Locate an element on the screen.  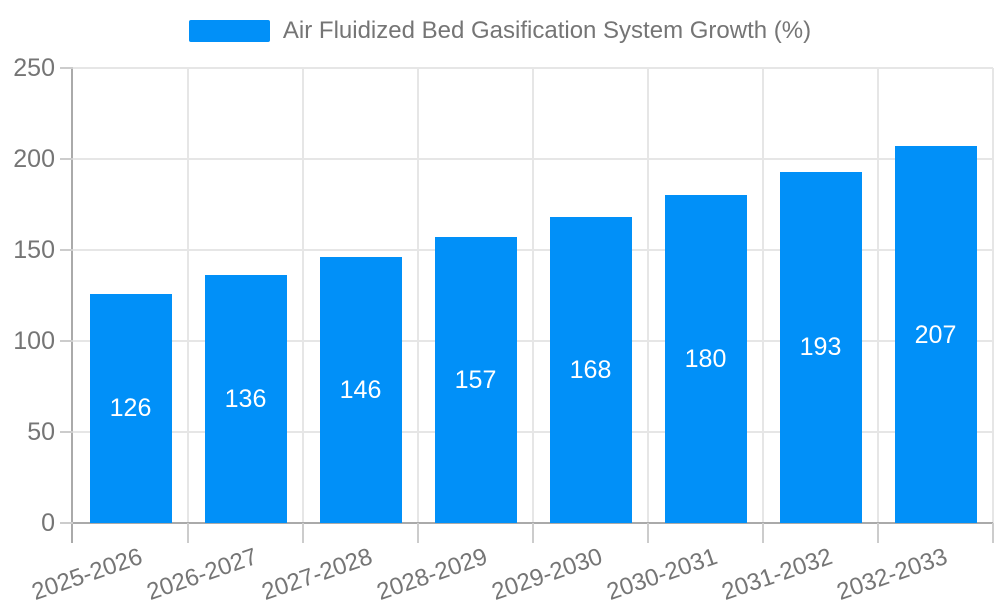
y-tick-label: 100 is located at coordinates (34, 341).